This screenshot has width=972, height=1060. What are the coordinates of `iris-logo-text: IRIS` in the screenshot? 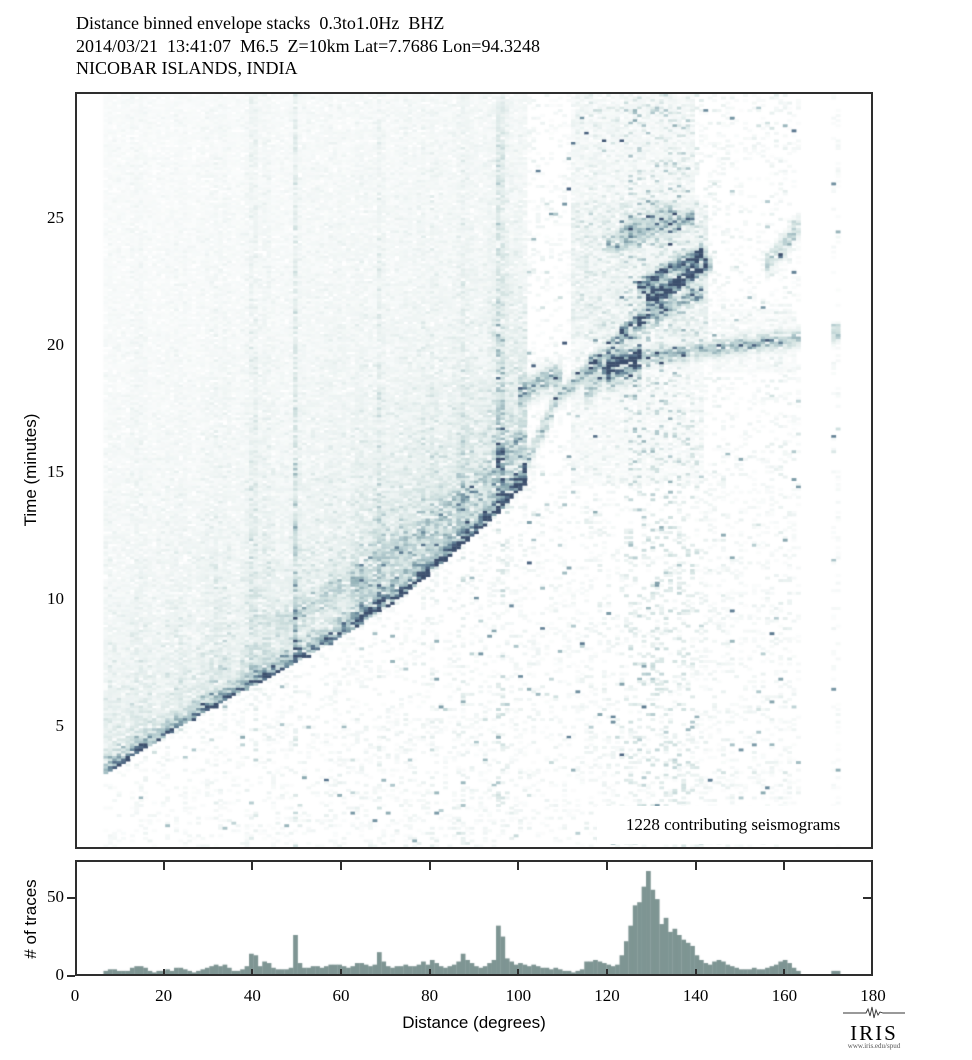 It's located at (874, 1033).